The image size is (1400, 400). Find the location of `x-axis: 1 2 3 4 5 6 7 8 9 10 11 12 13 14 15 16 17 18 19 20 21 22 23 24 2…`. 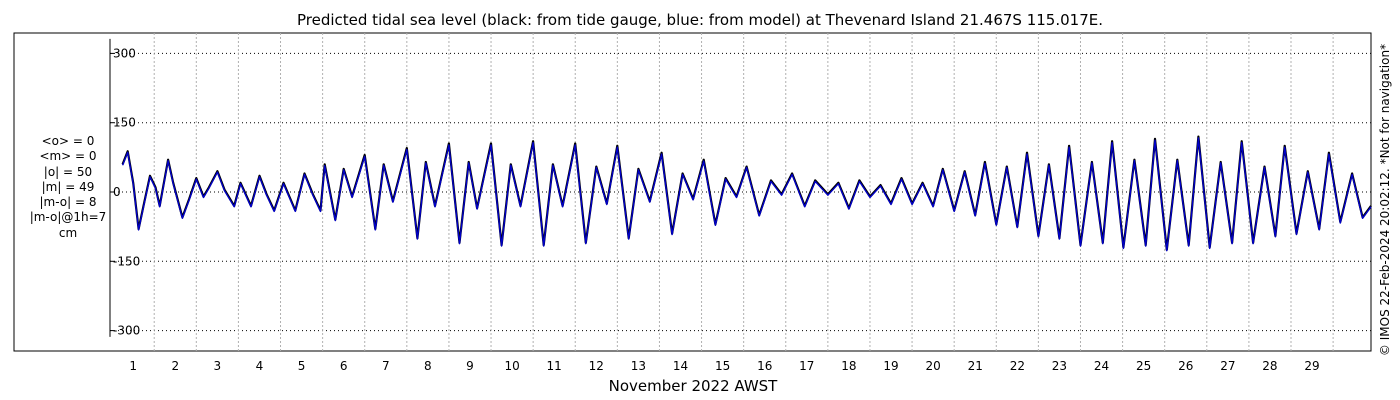

x-axis: 1 2 3 4 5 6 7 8 9 10 11 12 13 14 15 16 17 18 19 20 21 22 23 24 2… is located at coordinates (724, 366).